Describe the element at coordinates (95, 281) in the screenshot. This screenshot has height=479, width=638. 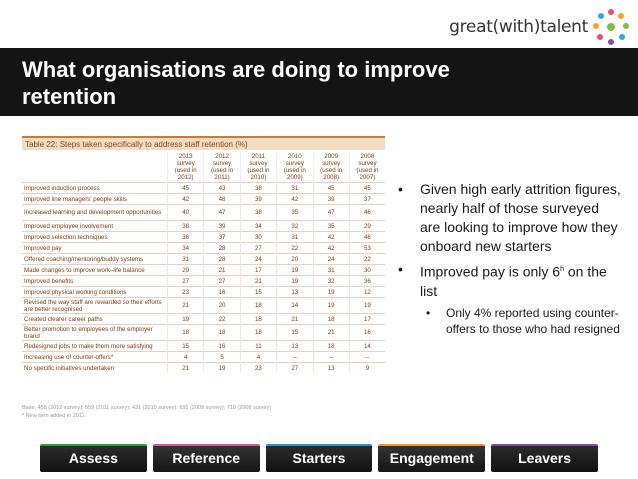
I see `row-label: Improved benefits` at that location.